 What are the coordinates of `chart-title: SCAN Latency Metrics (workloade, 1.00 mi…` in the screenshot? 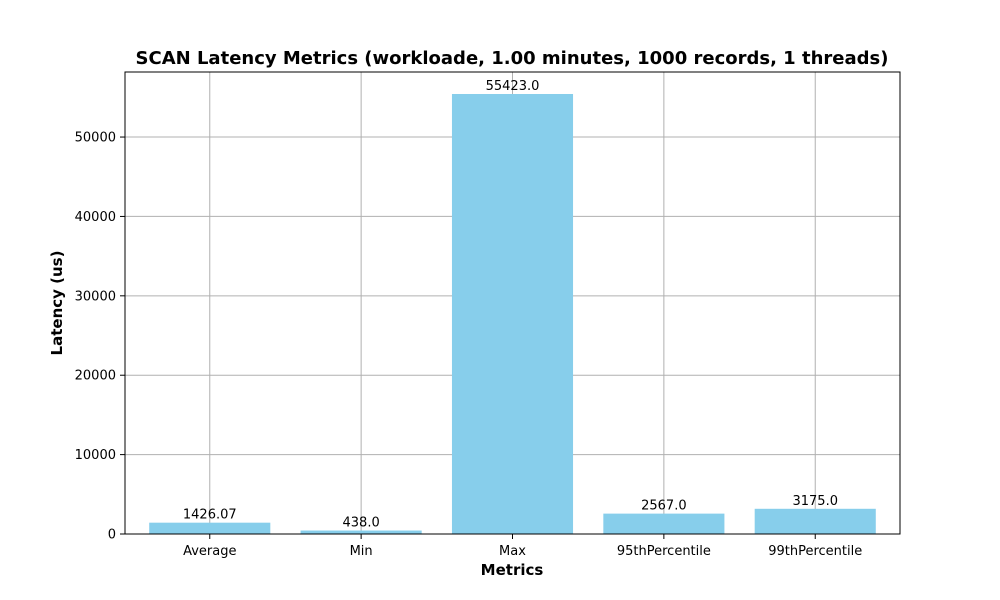 It's located at (512, 58).